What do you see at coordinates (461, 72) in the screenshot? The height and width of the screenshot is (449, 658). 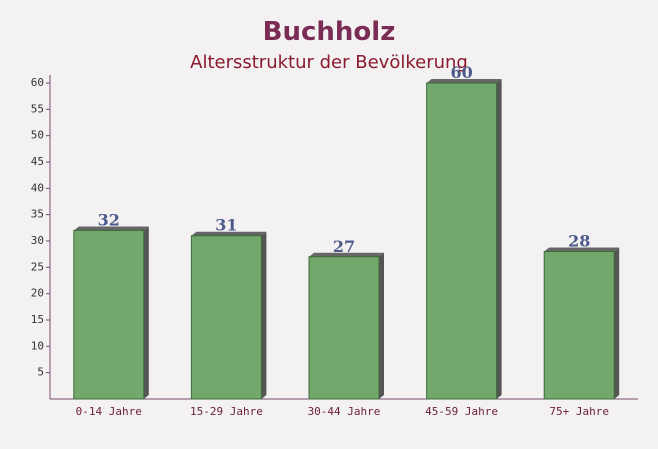 I see `value-label: 60` at bounding box center [461, 72].